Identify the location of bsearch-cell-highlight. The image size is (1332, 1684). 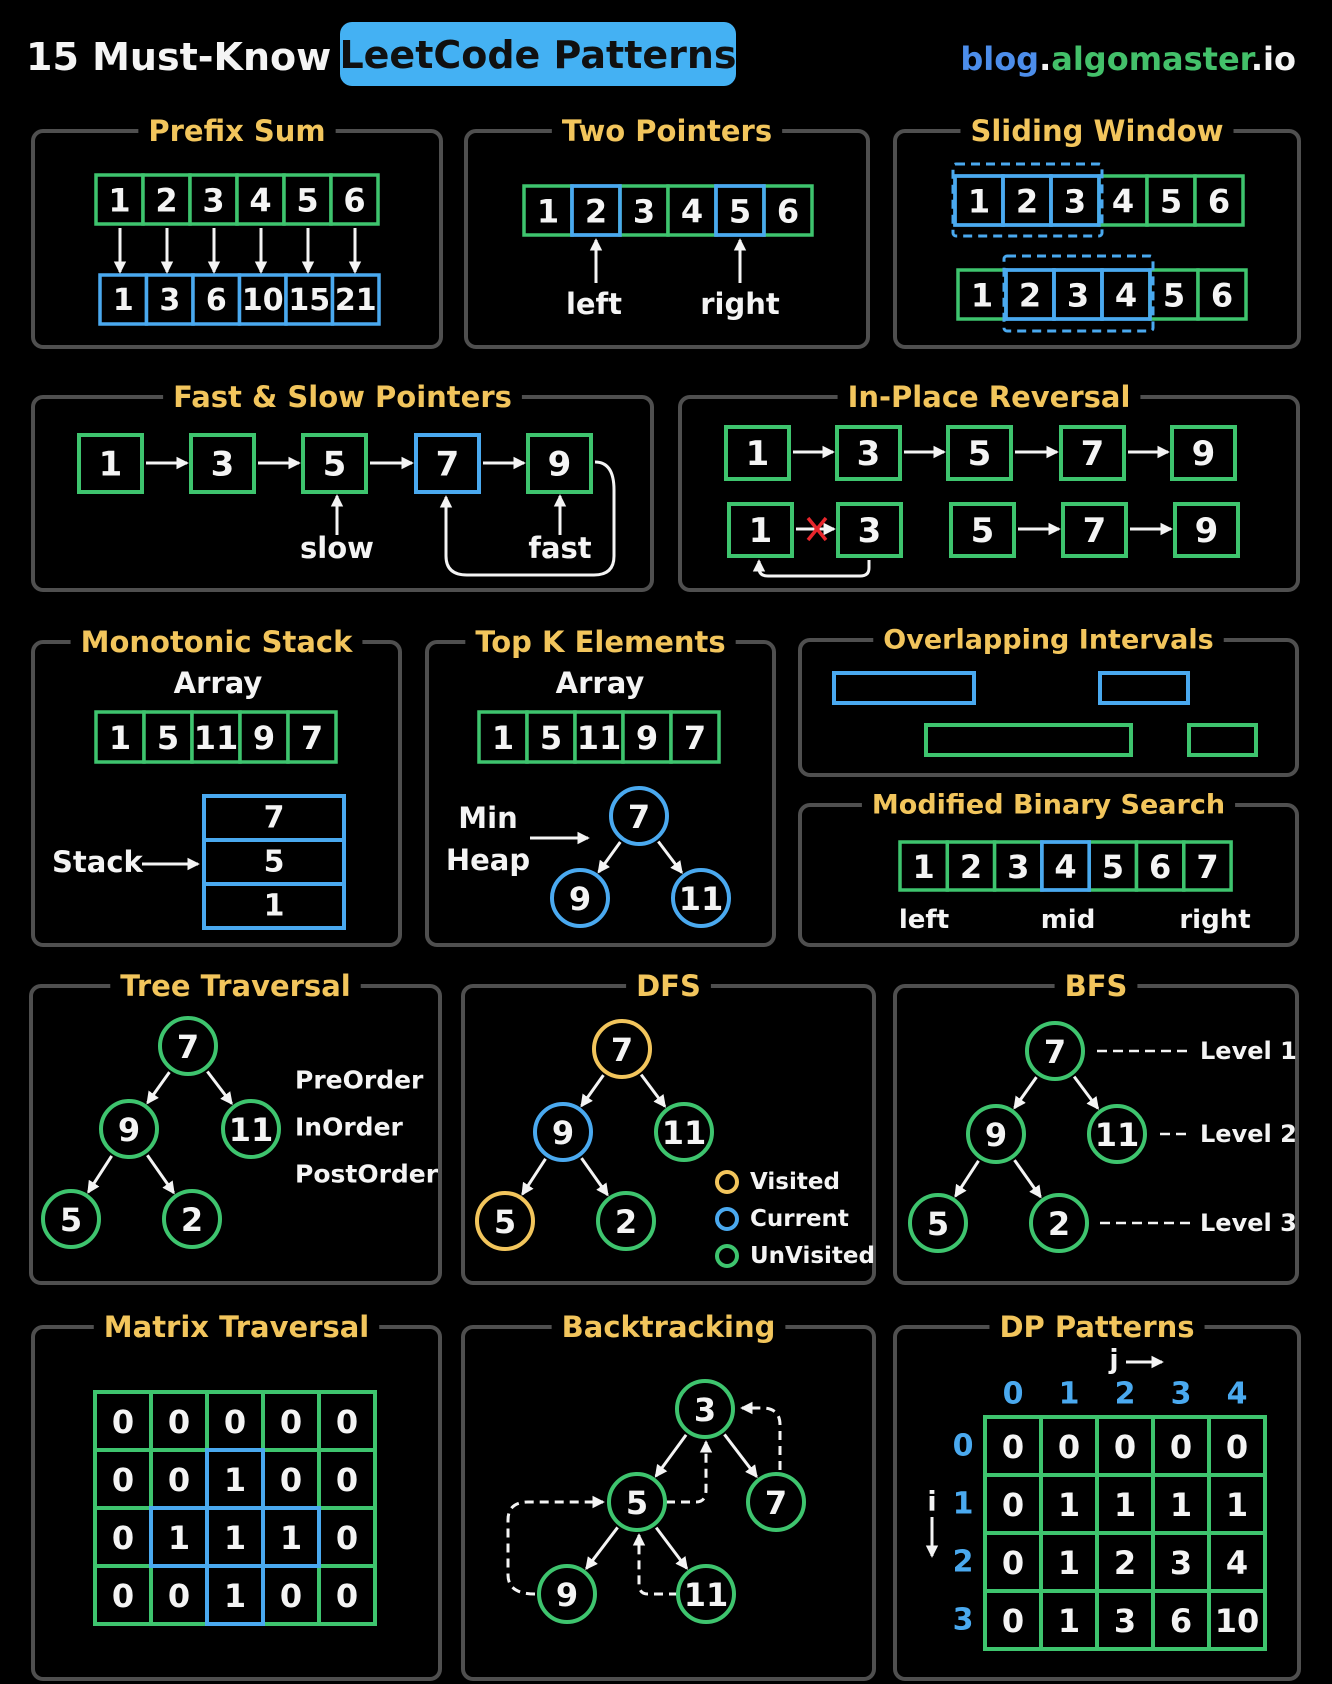
(1065, 866).